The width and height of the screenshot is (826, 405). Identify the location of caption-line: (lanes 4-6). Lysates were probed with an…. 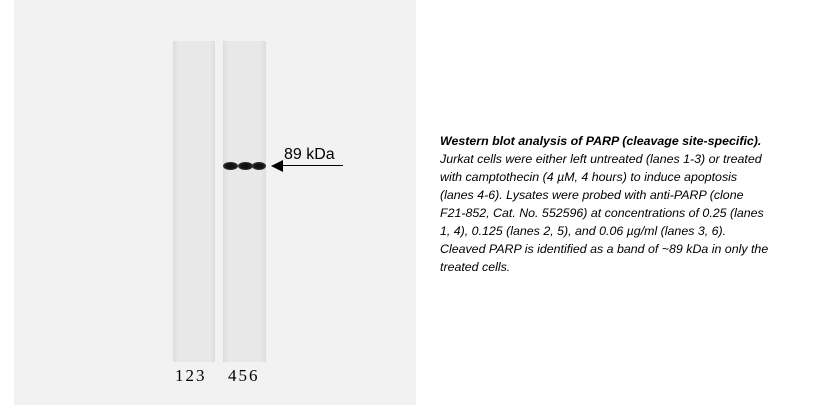
(592, 195).